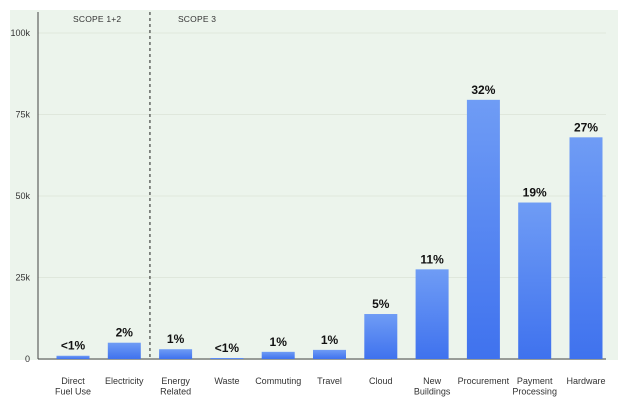 The height and width of the screenshot is (404, 628). Describe the element at coordinates (73, 386) in the screenshot. I see `x-tick-label: Direct Fuel Use` at that location.